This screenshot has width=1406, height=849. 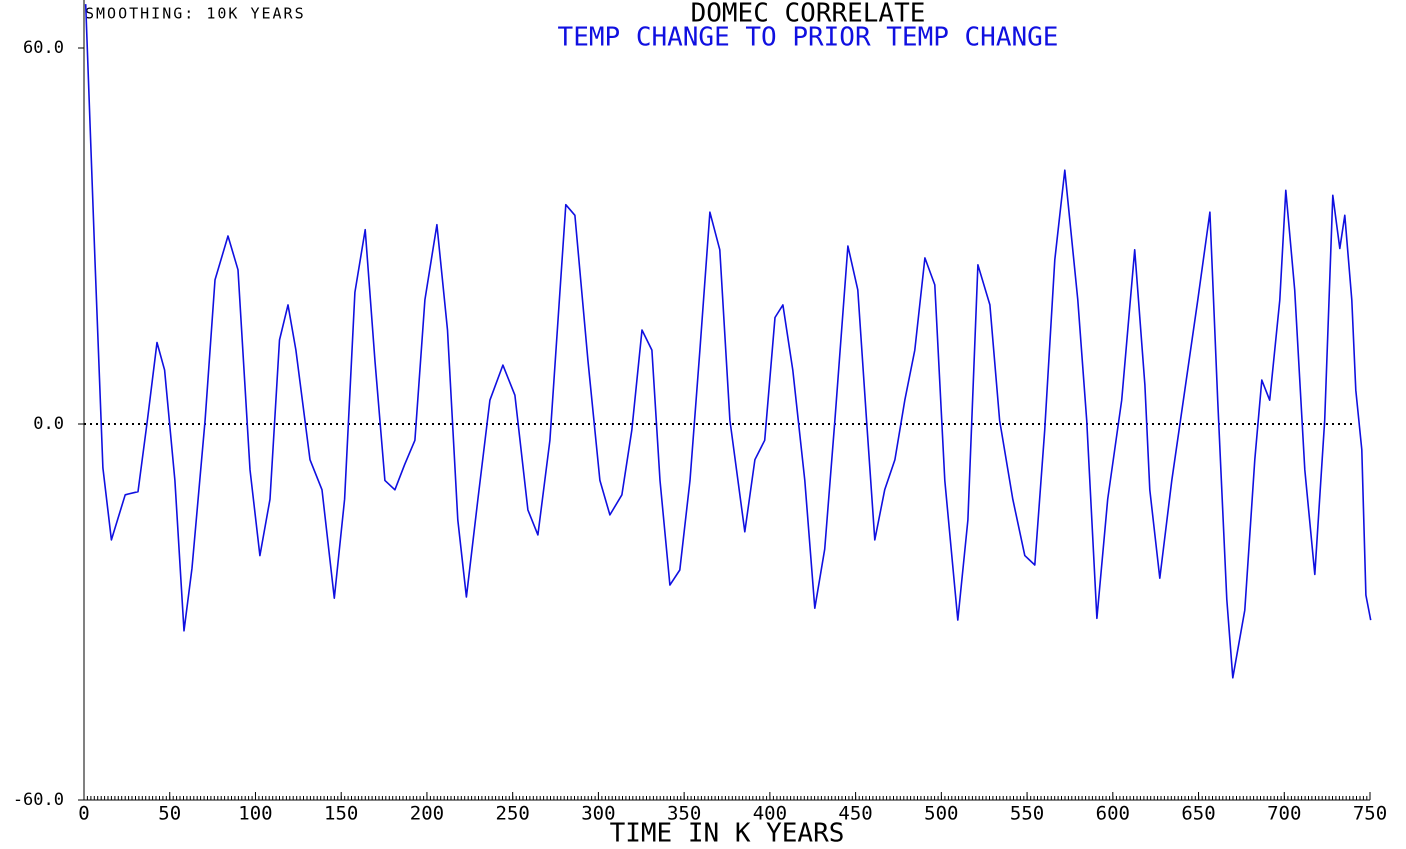 I want to click on x-tick-label: 200, so click(x=427, y=814).